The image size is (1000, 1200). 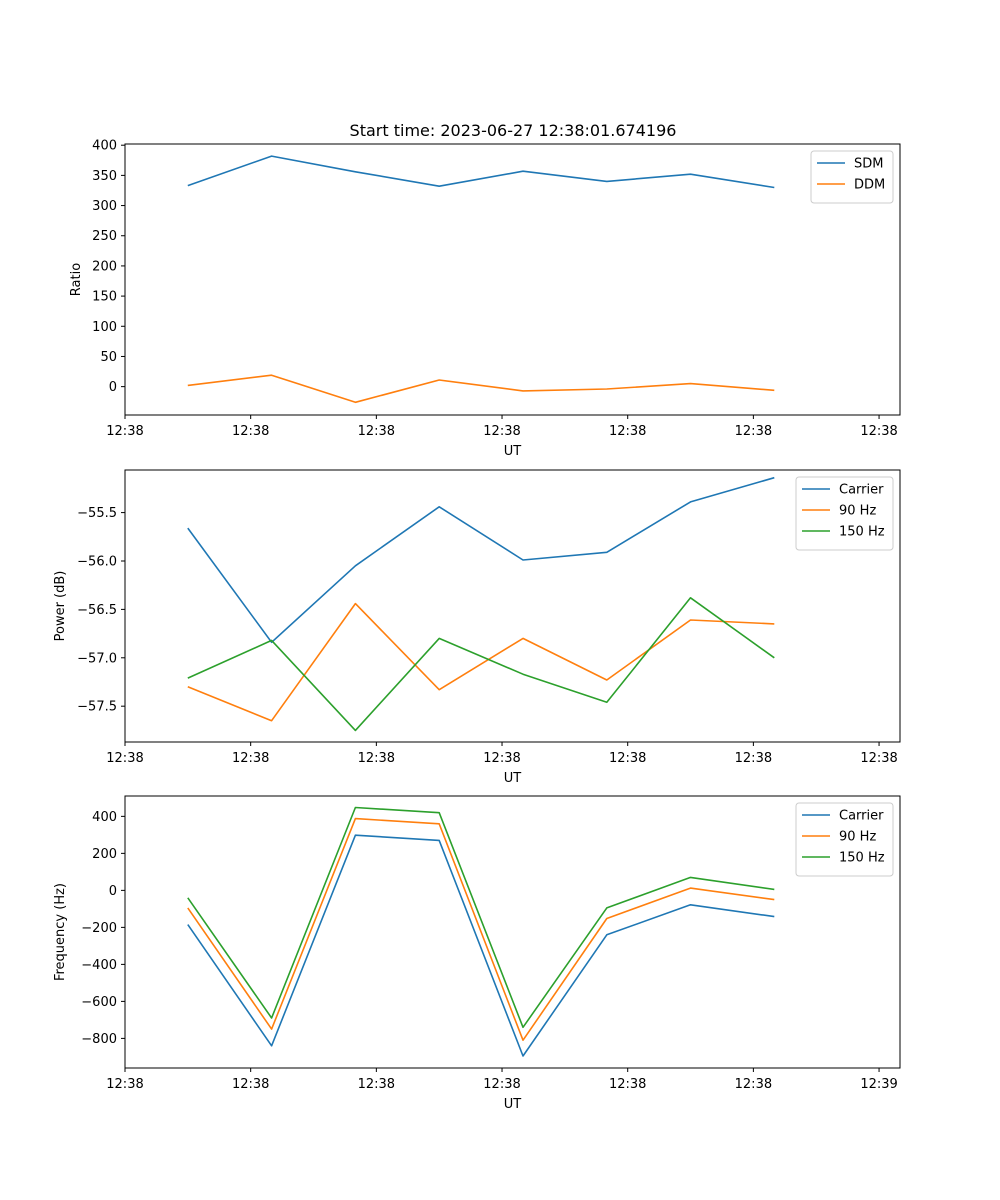 I want to click on series-line-sdm, so click(x=481, y=172).